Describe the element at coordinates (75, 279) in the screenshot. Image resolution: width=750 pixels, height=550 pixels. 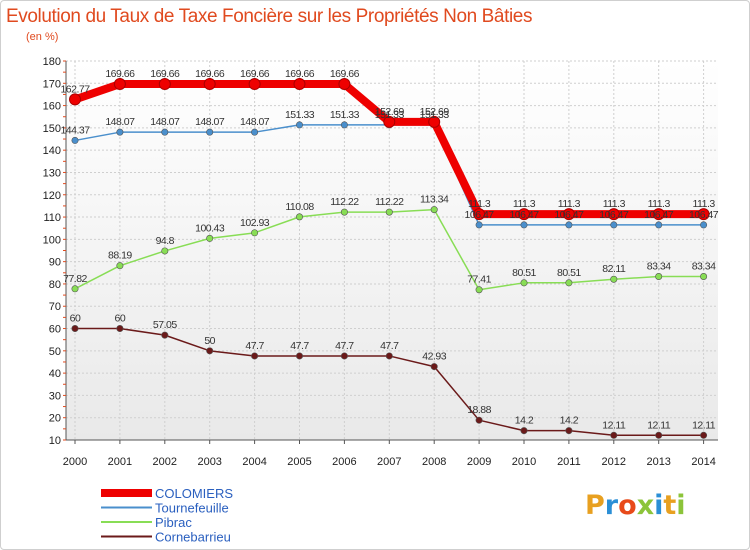
I see `data-label-pibrac: 77.82` at that location.